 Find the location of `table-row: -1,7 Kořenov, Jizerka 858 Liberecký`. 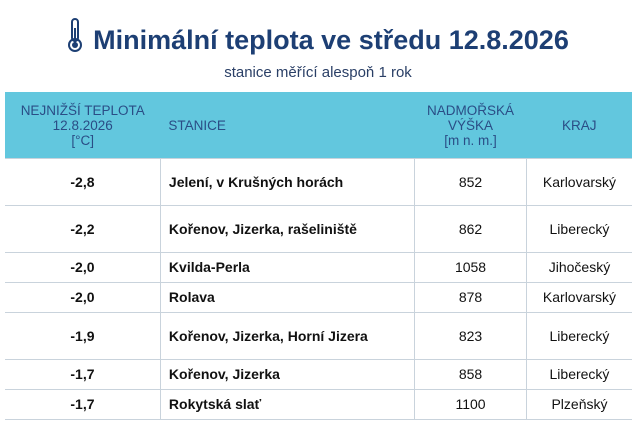

table-row: -1,7 Kořenov, Jizerka 858 Liberecký is located at coordinates (318, 374).